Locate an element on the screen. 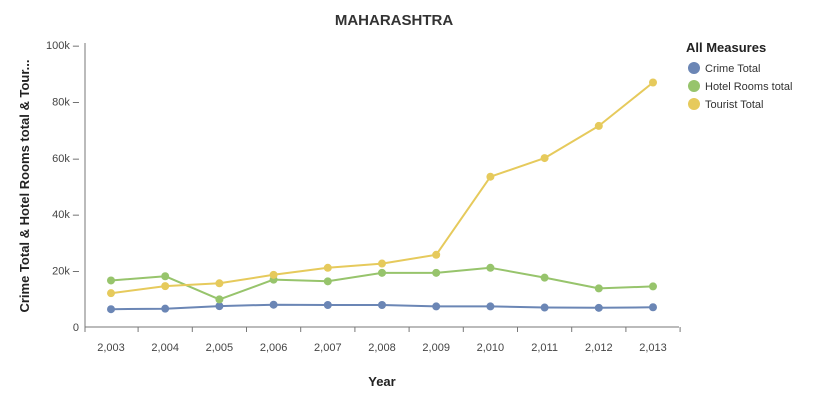 Image resolution: width=827 pixels, height=407 pixels. x-axis-label: Year is located at coordinates (381, 381).